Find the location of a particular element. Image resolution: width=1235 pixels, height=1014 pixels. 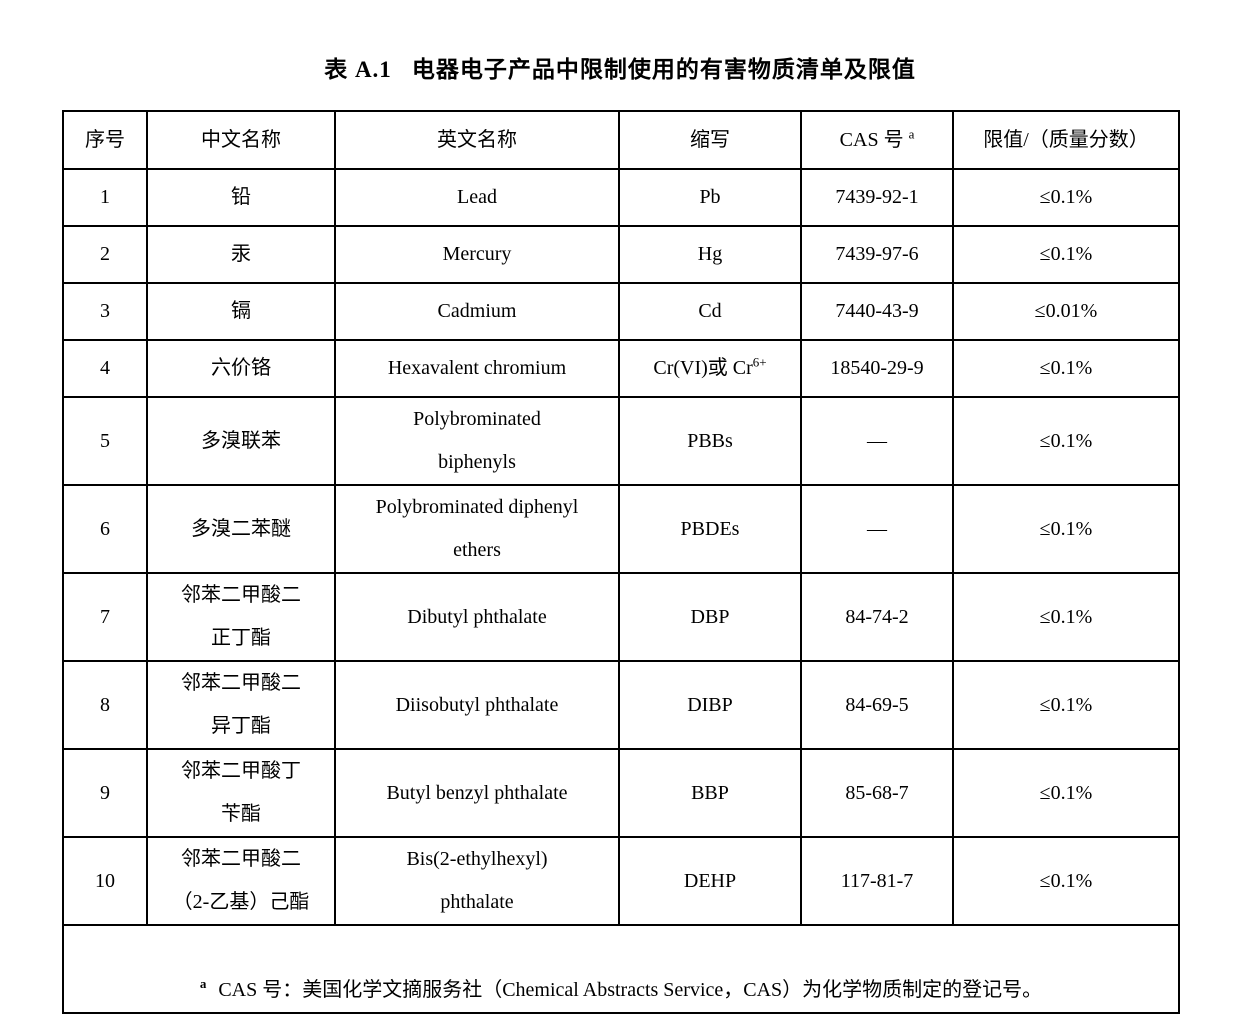

abbreviation-base: Cr(VI)或 Cr is located at coordinates (703, 368).